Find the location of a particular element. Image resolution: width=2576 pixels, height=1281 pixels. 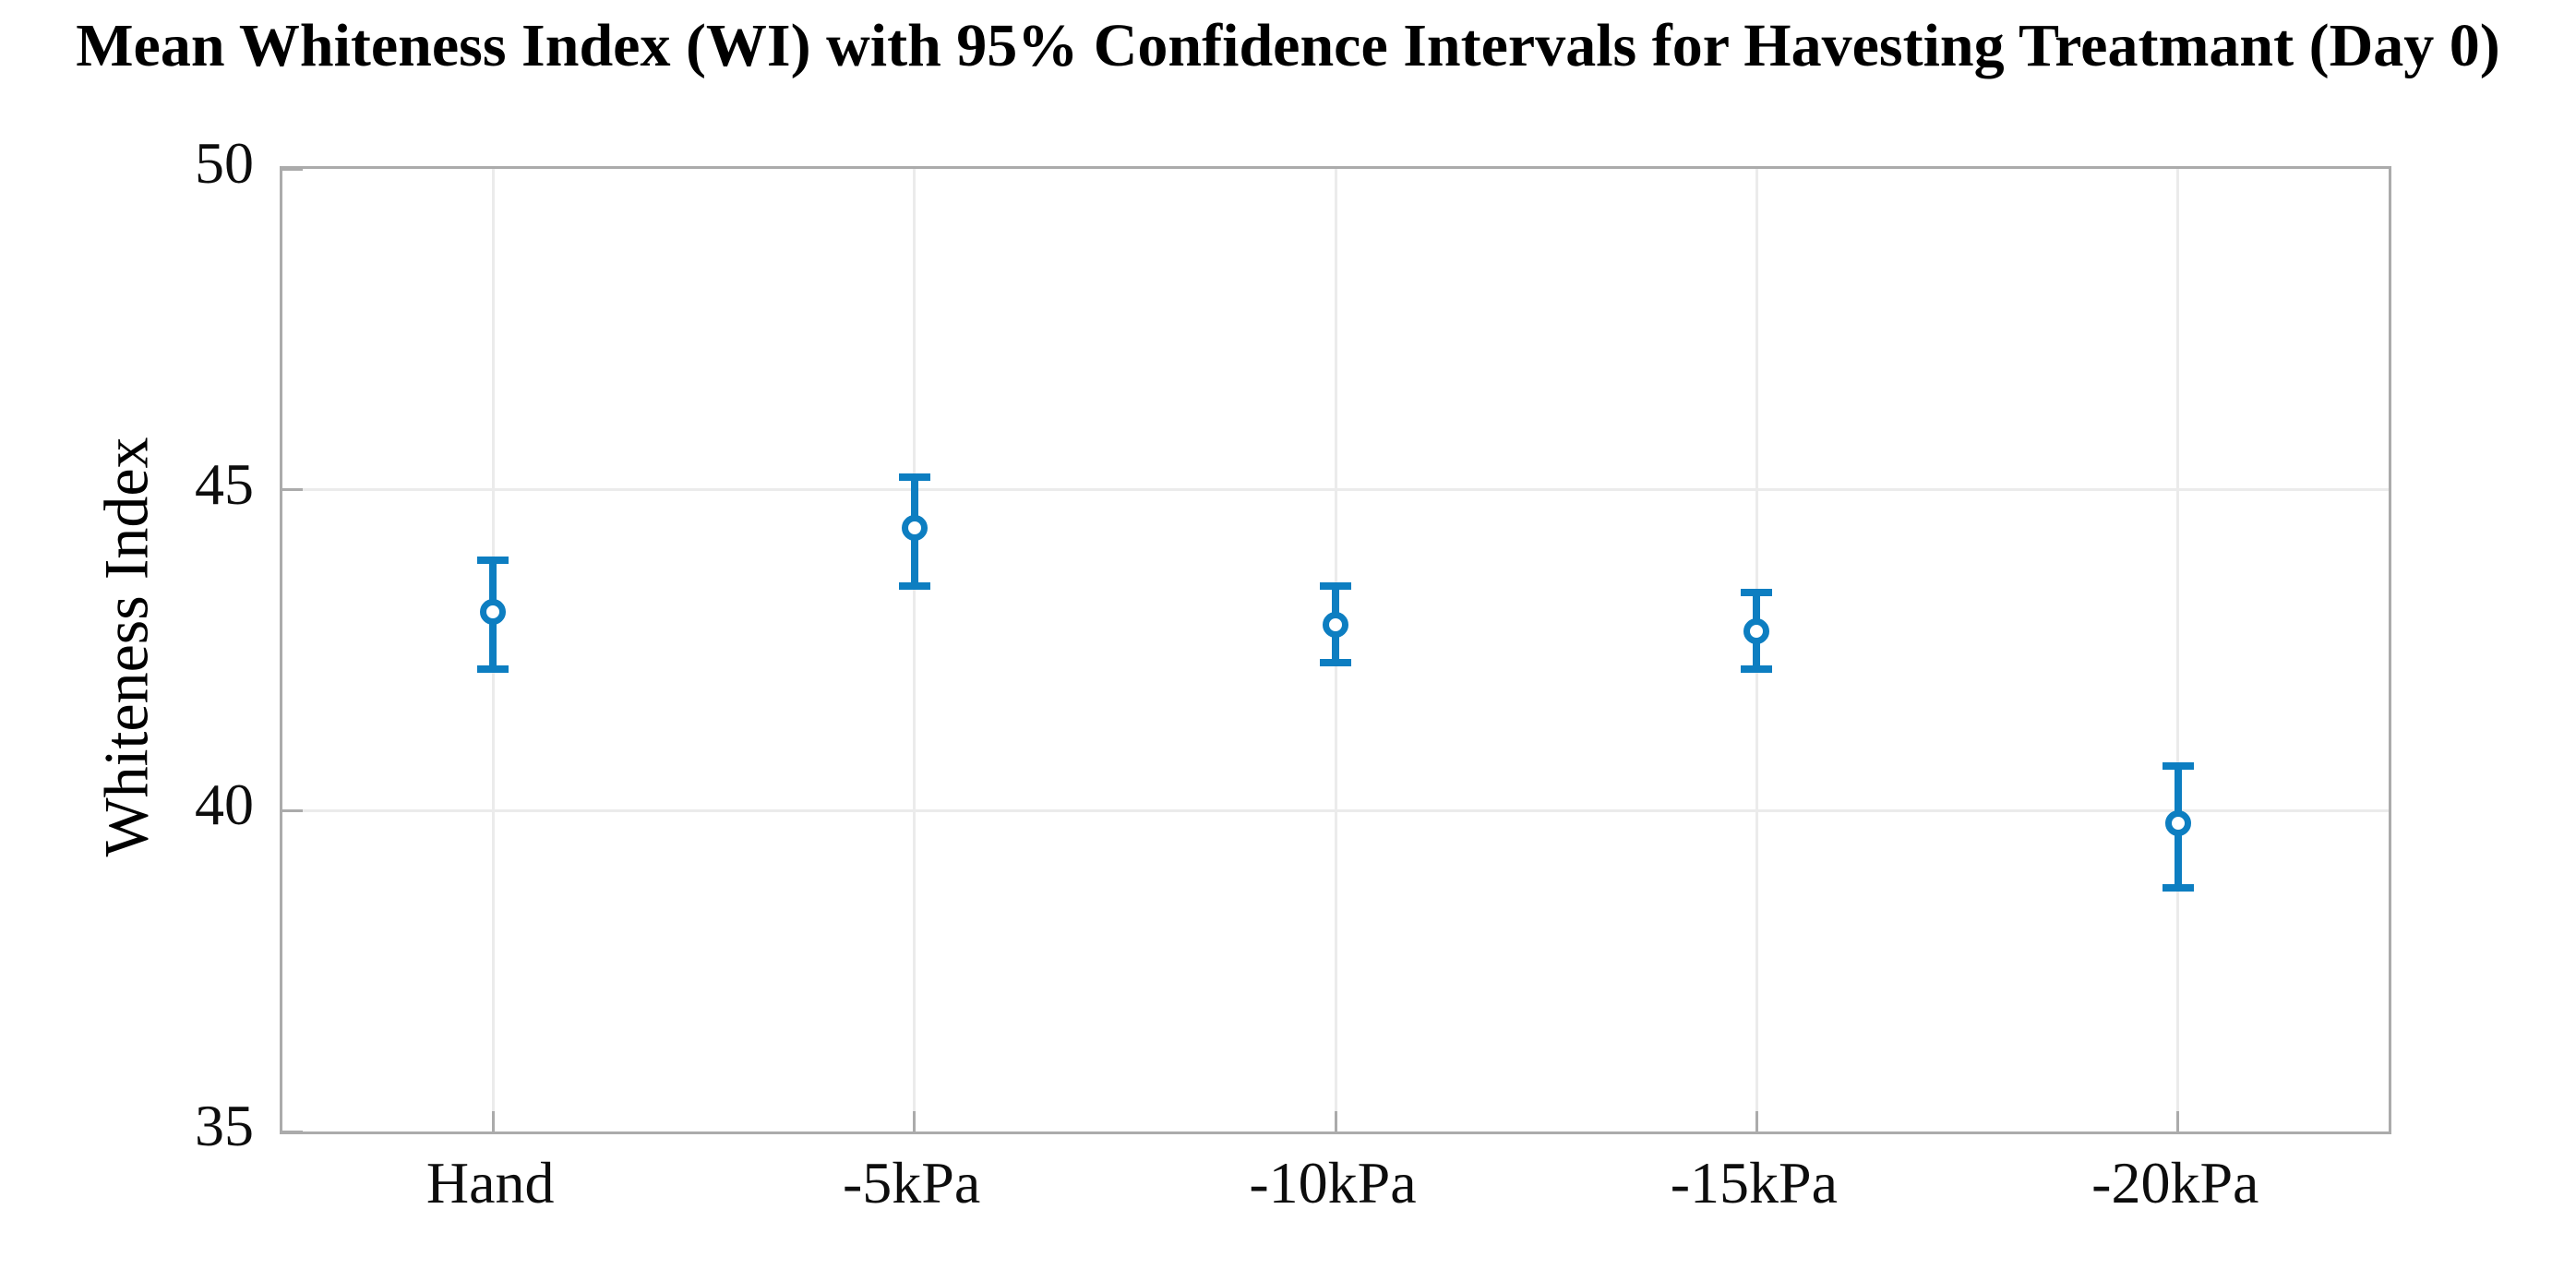

x-tick-label: -15kPa is located at coordinates (1755, 1183).